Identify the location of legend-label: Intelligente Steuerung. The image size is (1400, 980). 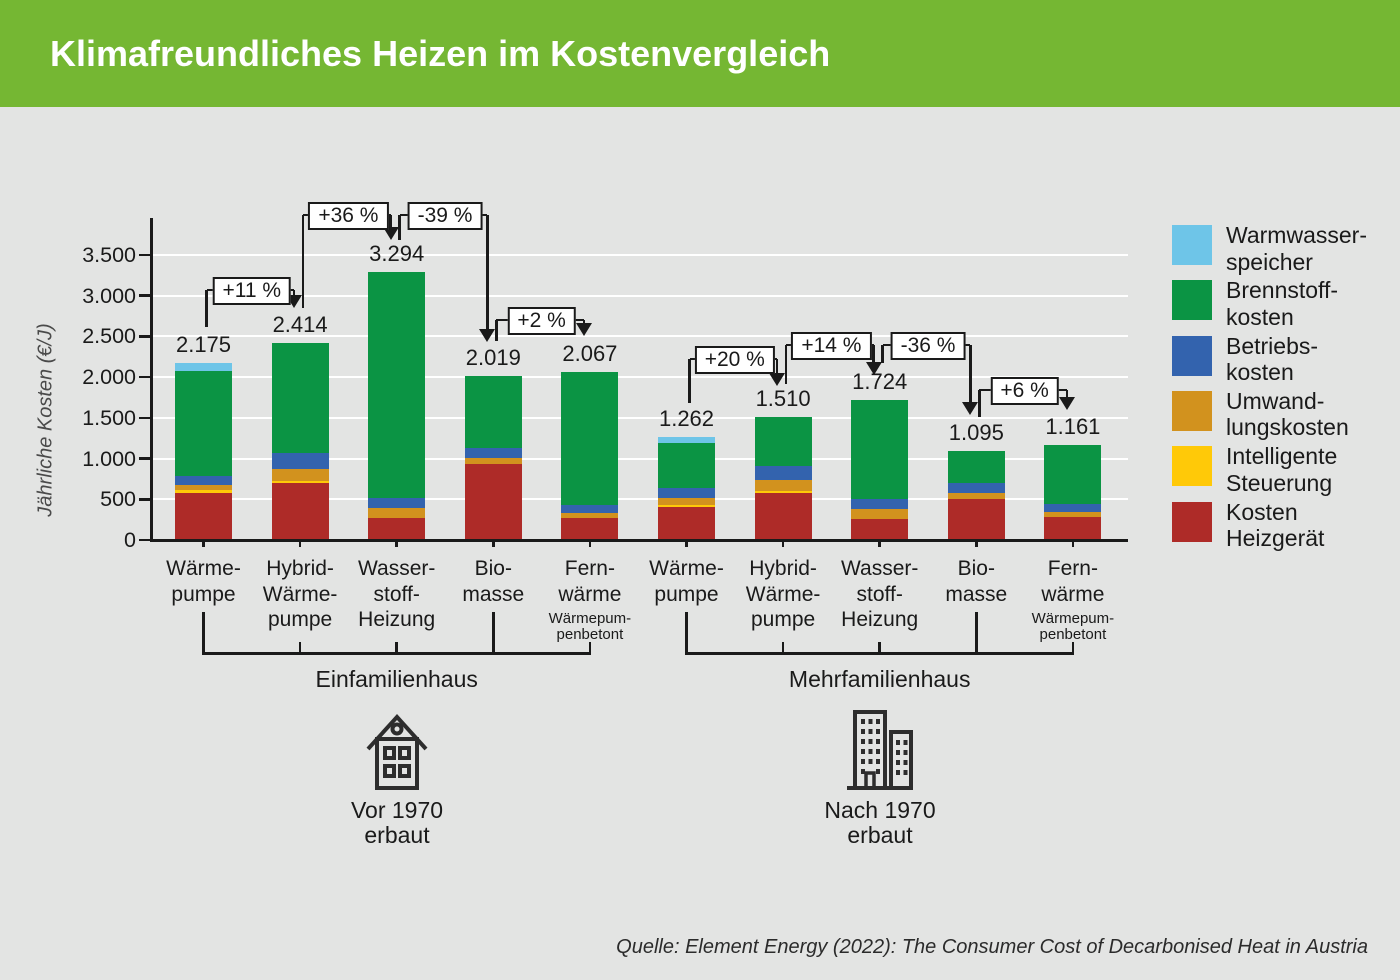
(1309, 469).